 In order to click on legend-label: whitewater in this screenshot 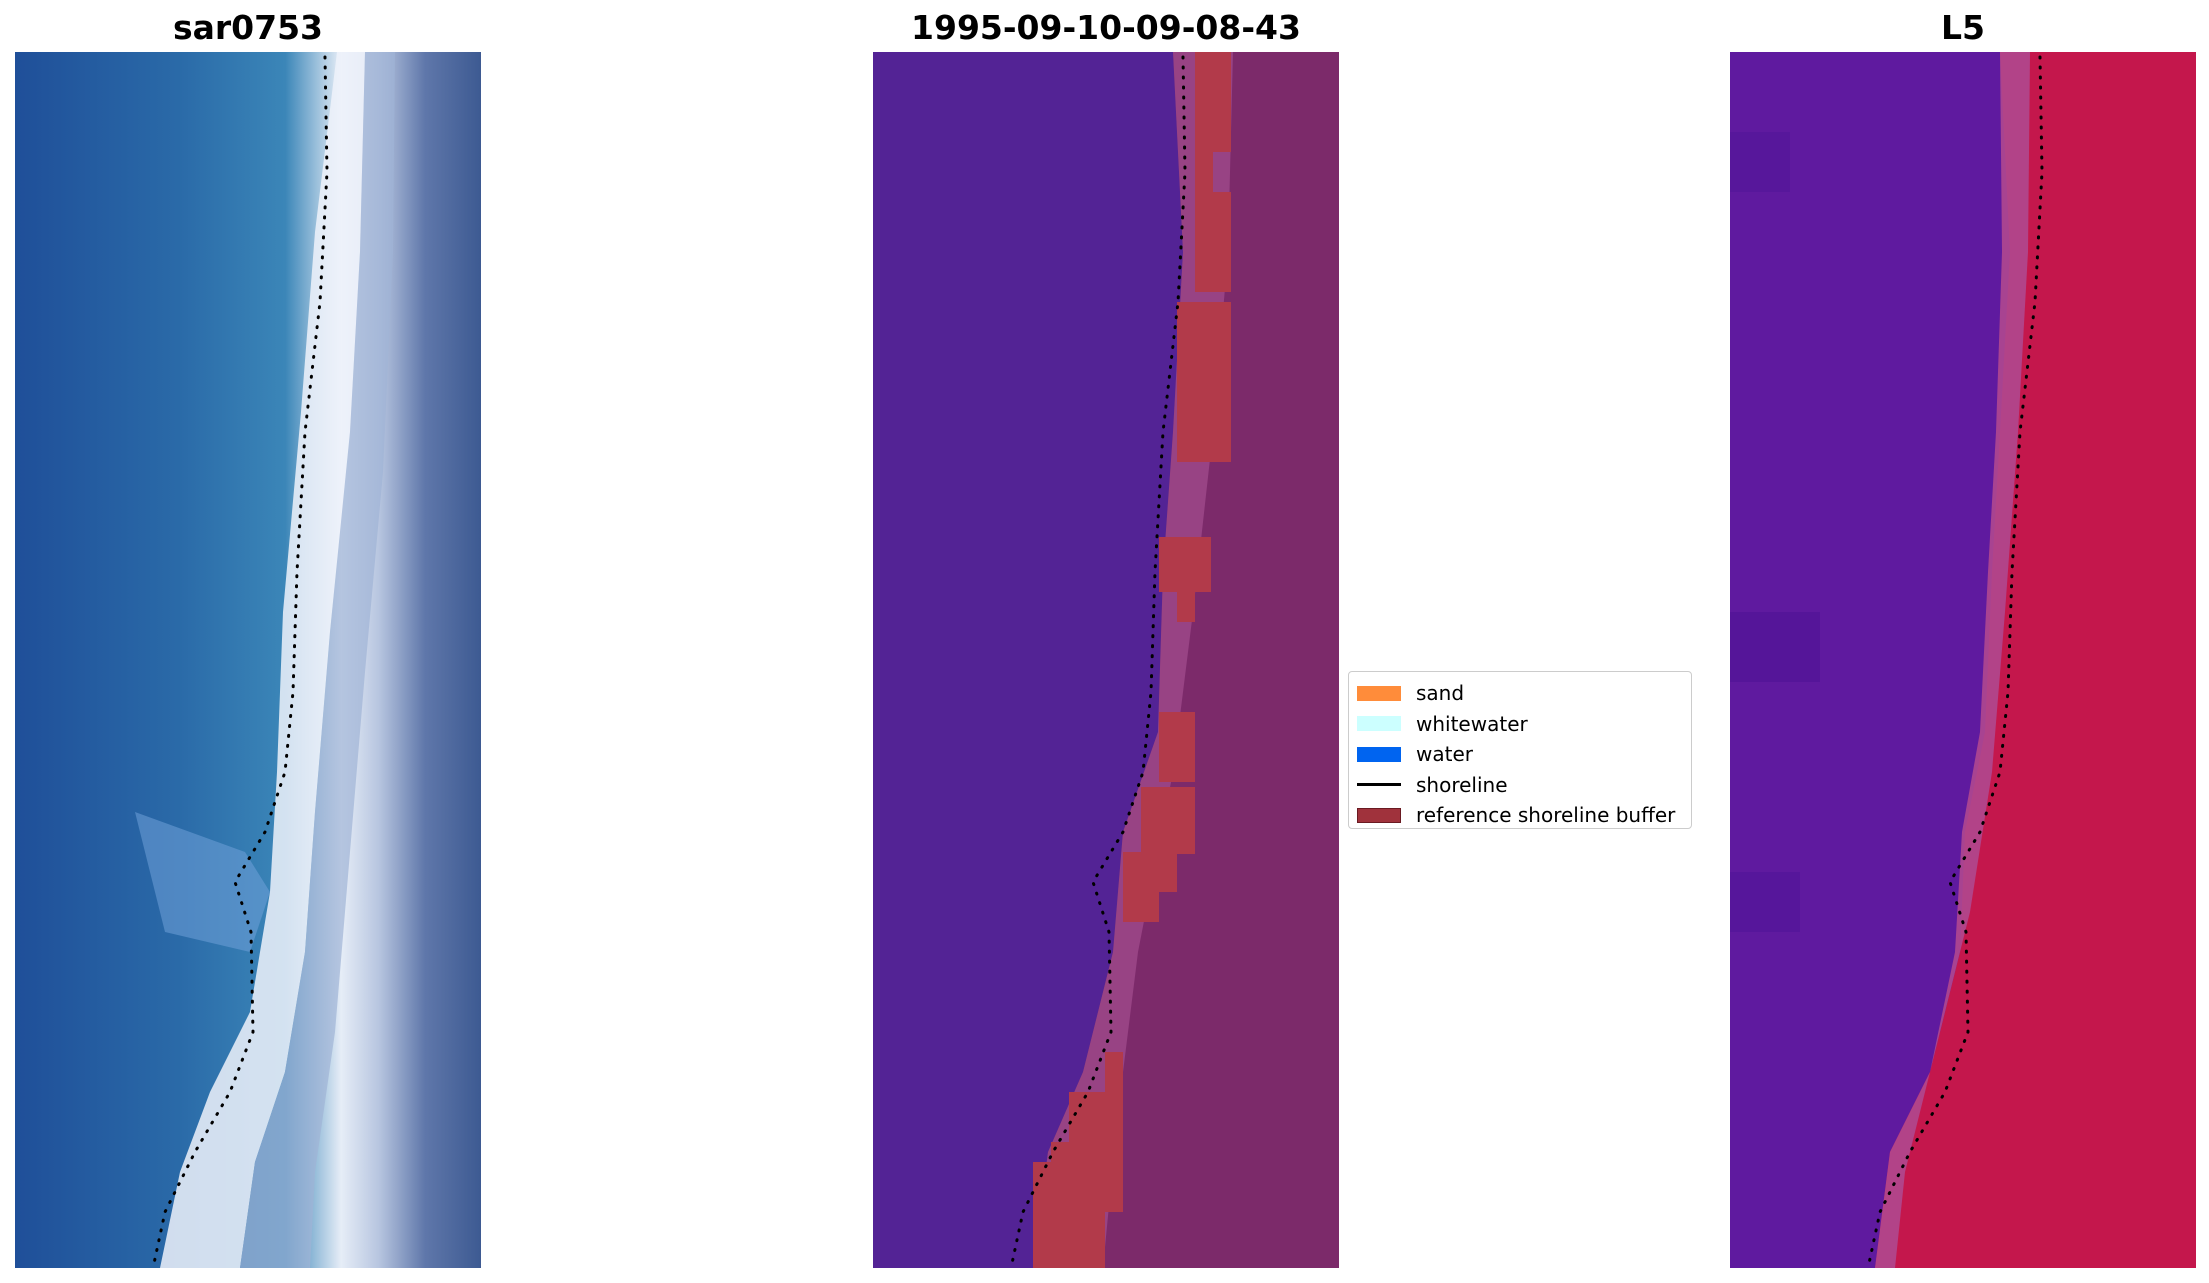, I will do `click(1472, 723)`.